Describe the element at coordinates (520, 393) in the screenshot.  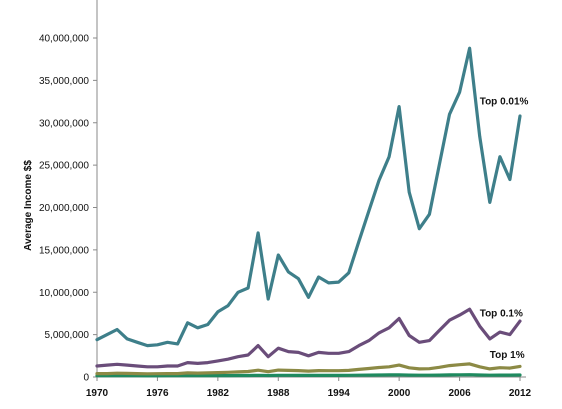
I see `x-tick-label: 2012` at that location.